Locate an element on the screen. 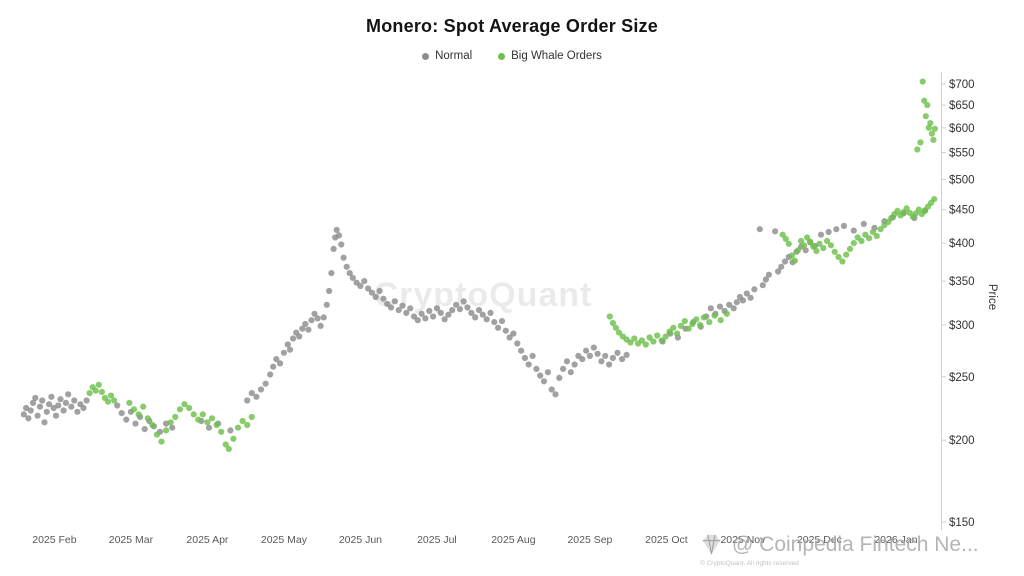 The image size is (1024, 576). x-tick-label: 2025 Sep is located at coordinates (589, 540).